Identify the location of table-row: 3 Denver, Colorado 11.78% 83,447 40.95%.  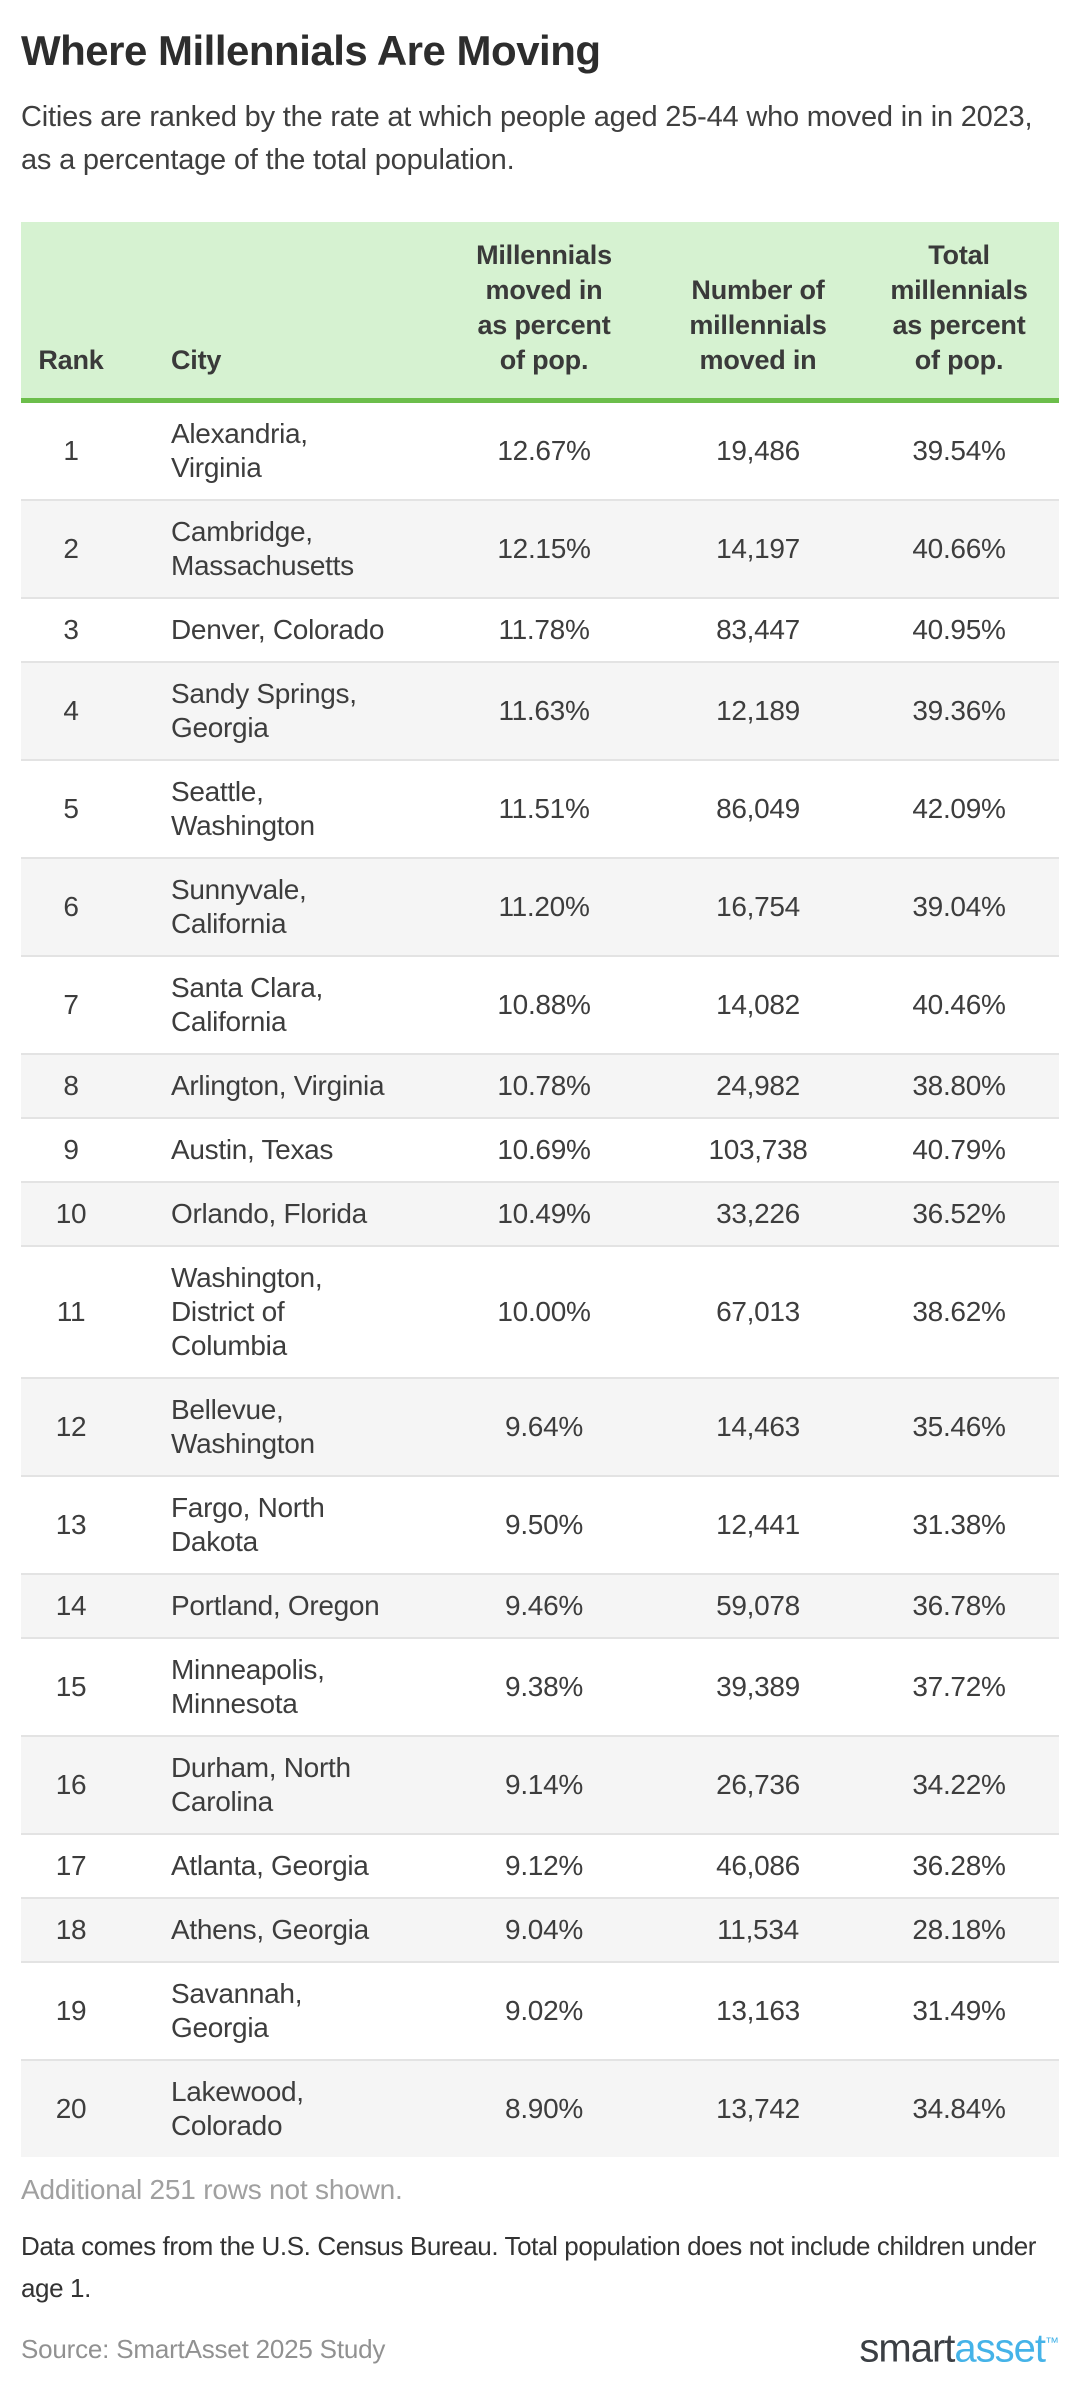
(540, 630).